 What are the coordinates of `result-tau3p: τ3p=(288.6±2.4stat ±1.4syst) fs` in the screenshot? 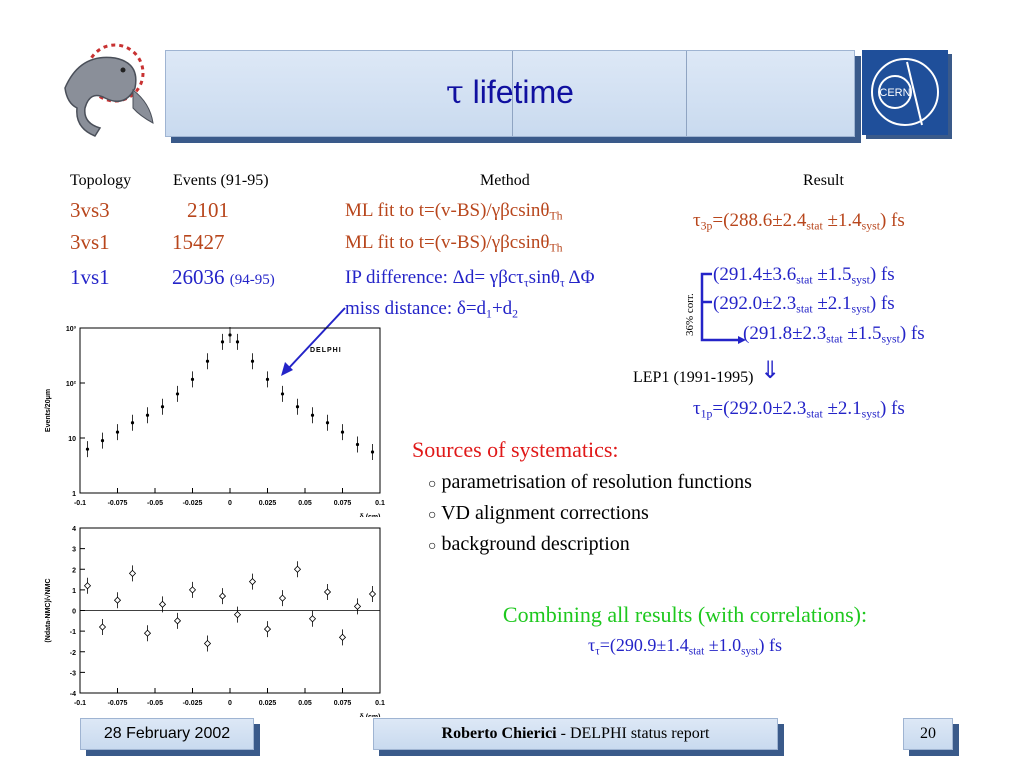 It's located at (799, 221).